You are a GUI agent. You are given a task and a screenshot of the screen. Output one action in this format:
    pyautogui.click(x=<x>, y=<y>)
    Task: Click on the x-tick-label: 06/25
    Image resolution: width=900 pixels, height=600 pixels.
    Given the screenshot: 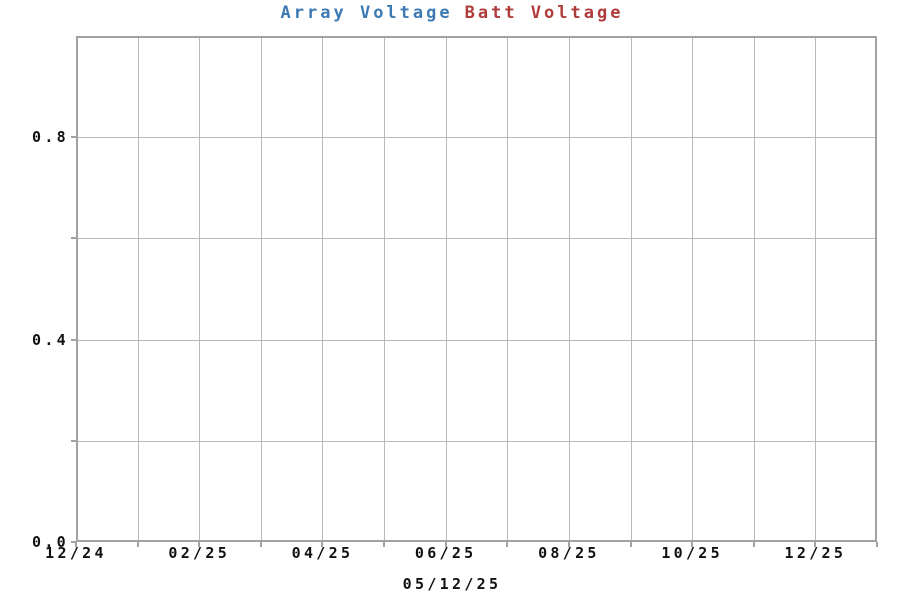 What is the action you would take?
    pyautogui.click(x=445, y=553)
    